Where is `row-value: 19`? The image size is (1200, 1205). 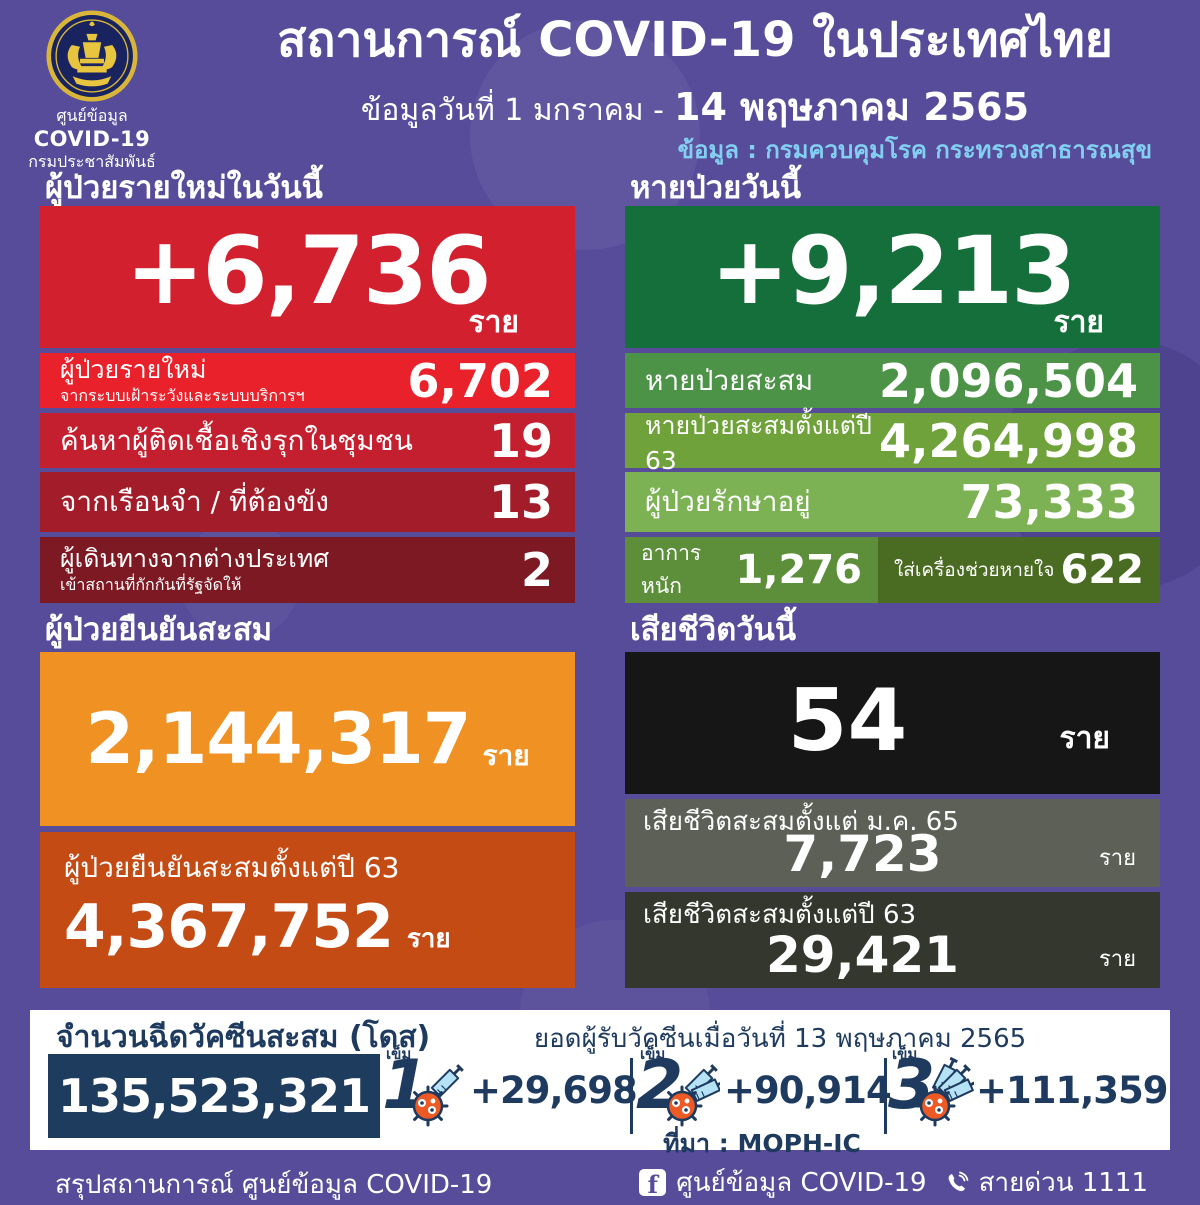 row-value: 19 is located at coordinates (520, 440).